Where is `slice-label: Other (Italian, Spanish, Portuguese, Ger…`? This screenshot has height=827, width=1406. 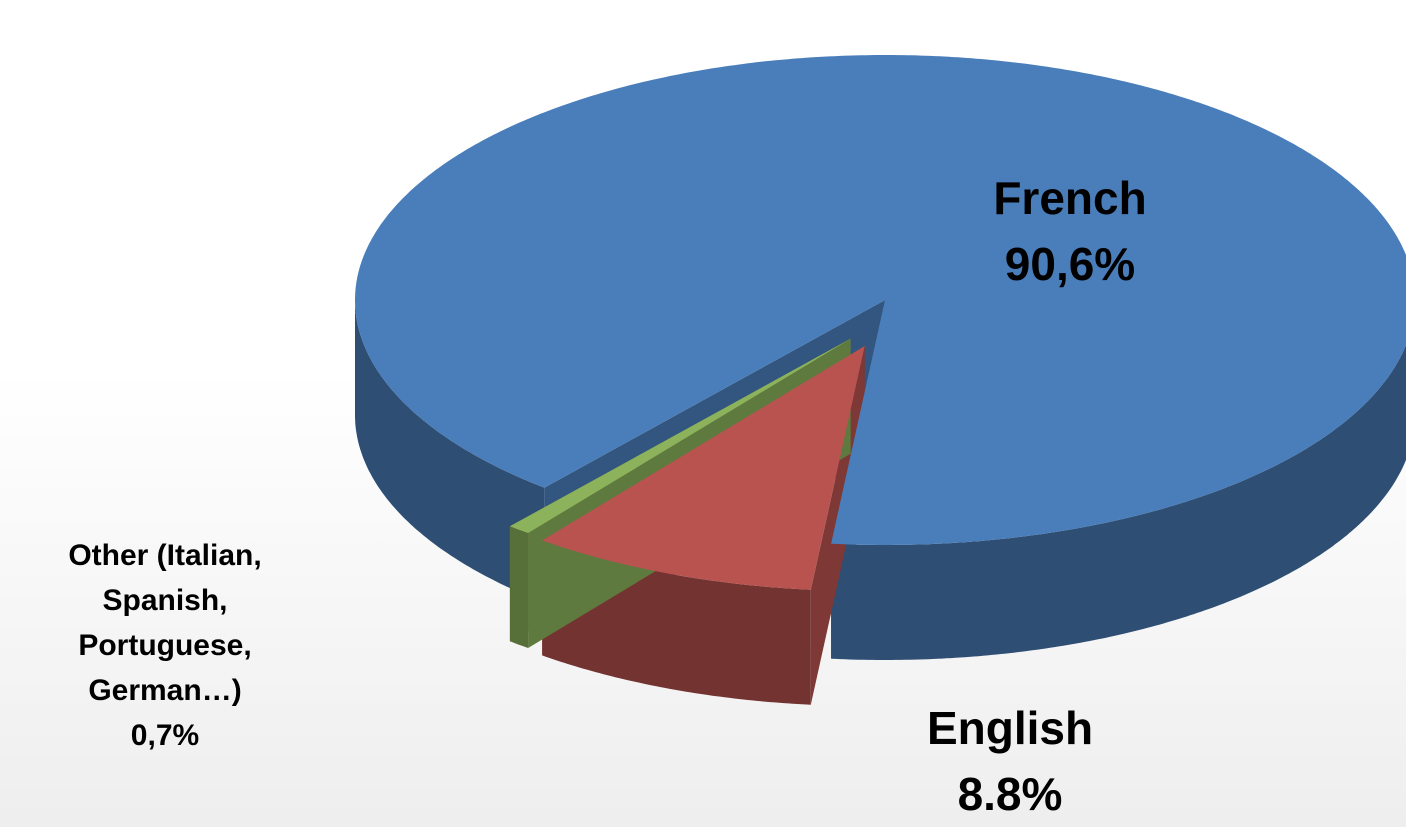 slice-label: Other (Italian, Spanish, Portuguese, Ger… is located at coordinates (165, 645).